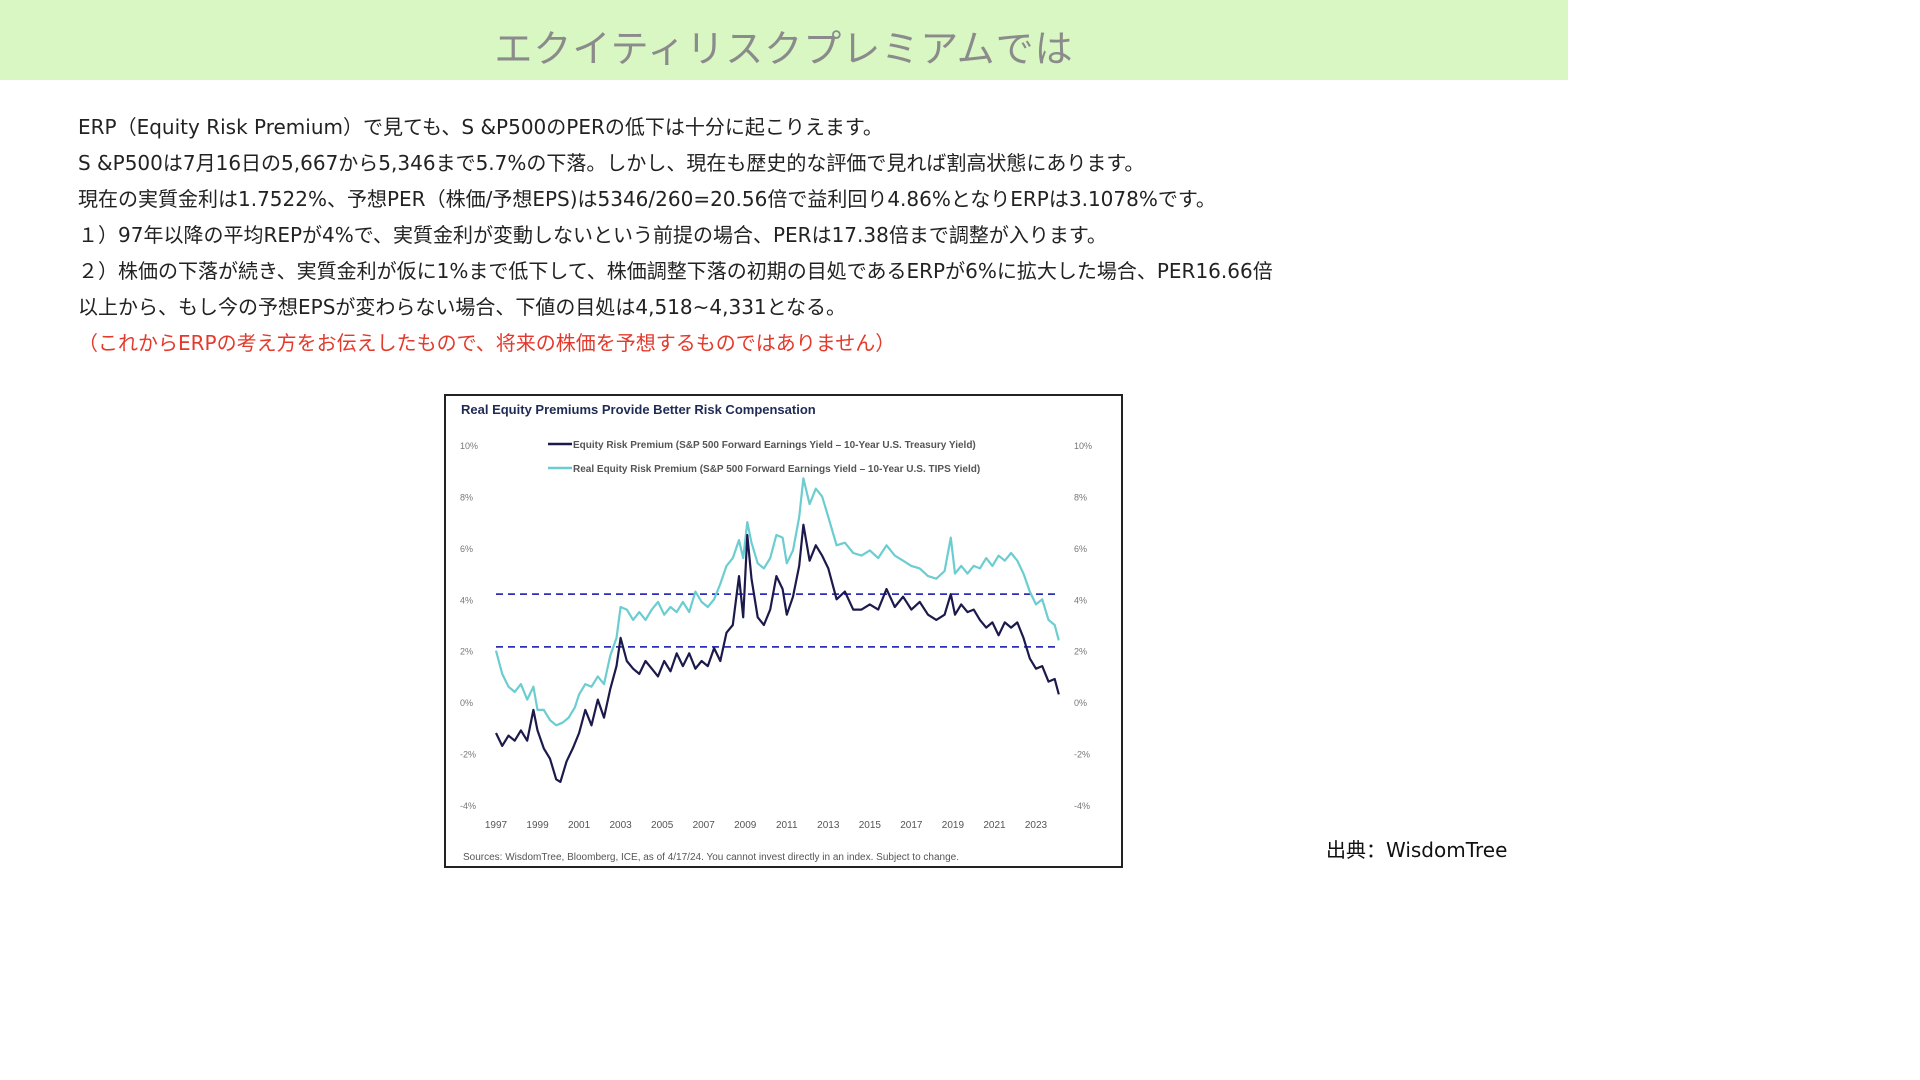  I want to click on y-tick-left: 10%, so click(469, 446).